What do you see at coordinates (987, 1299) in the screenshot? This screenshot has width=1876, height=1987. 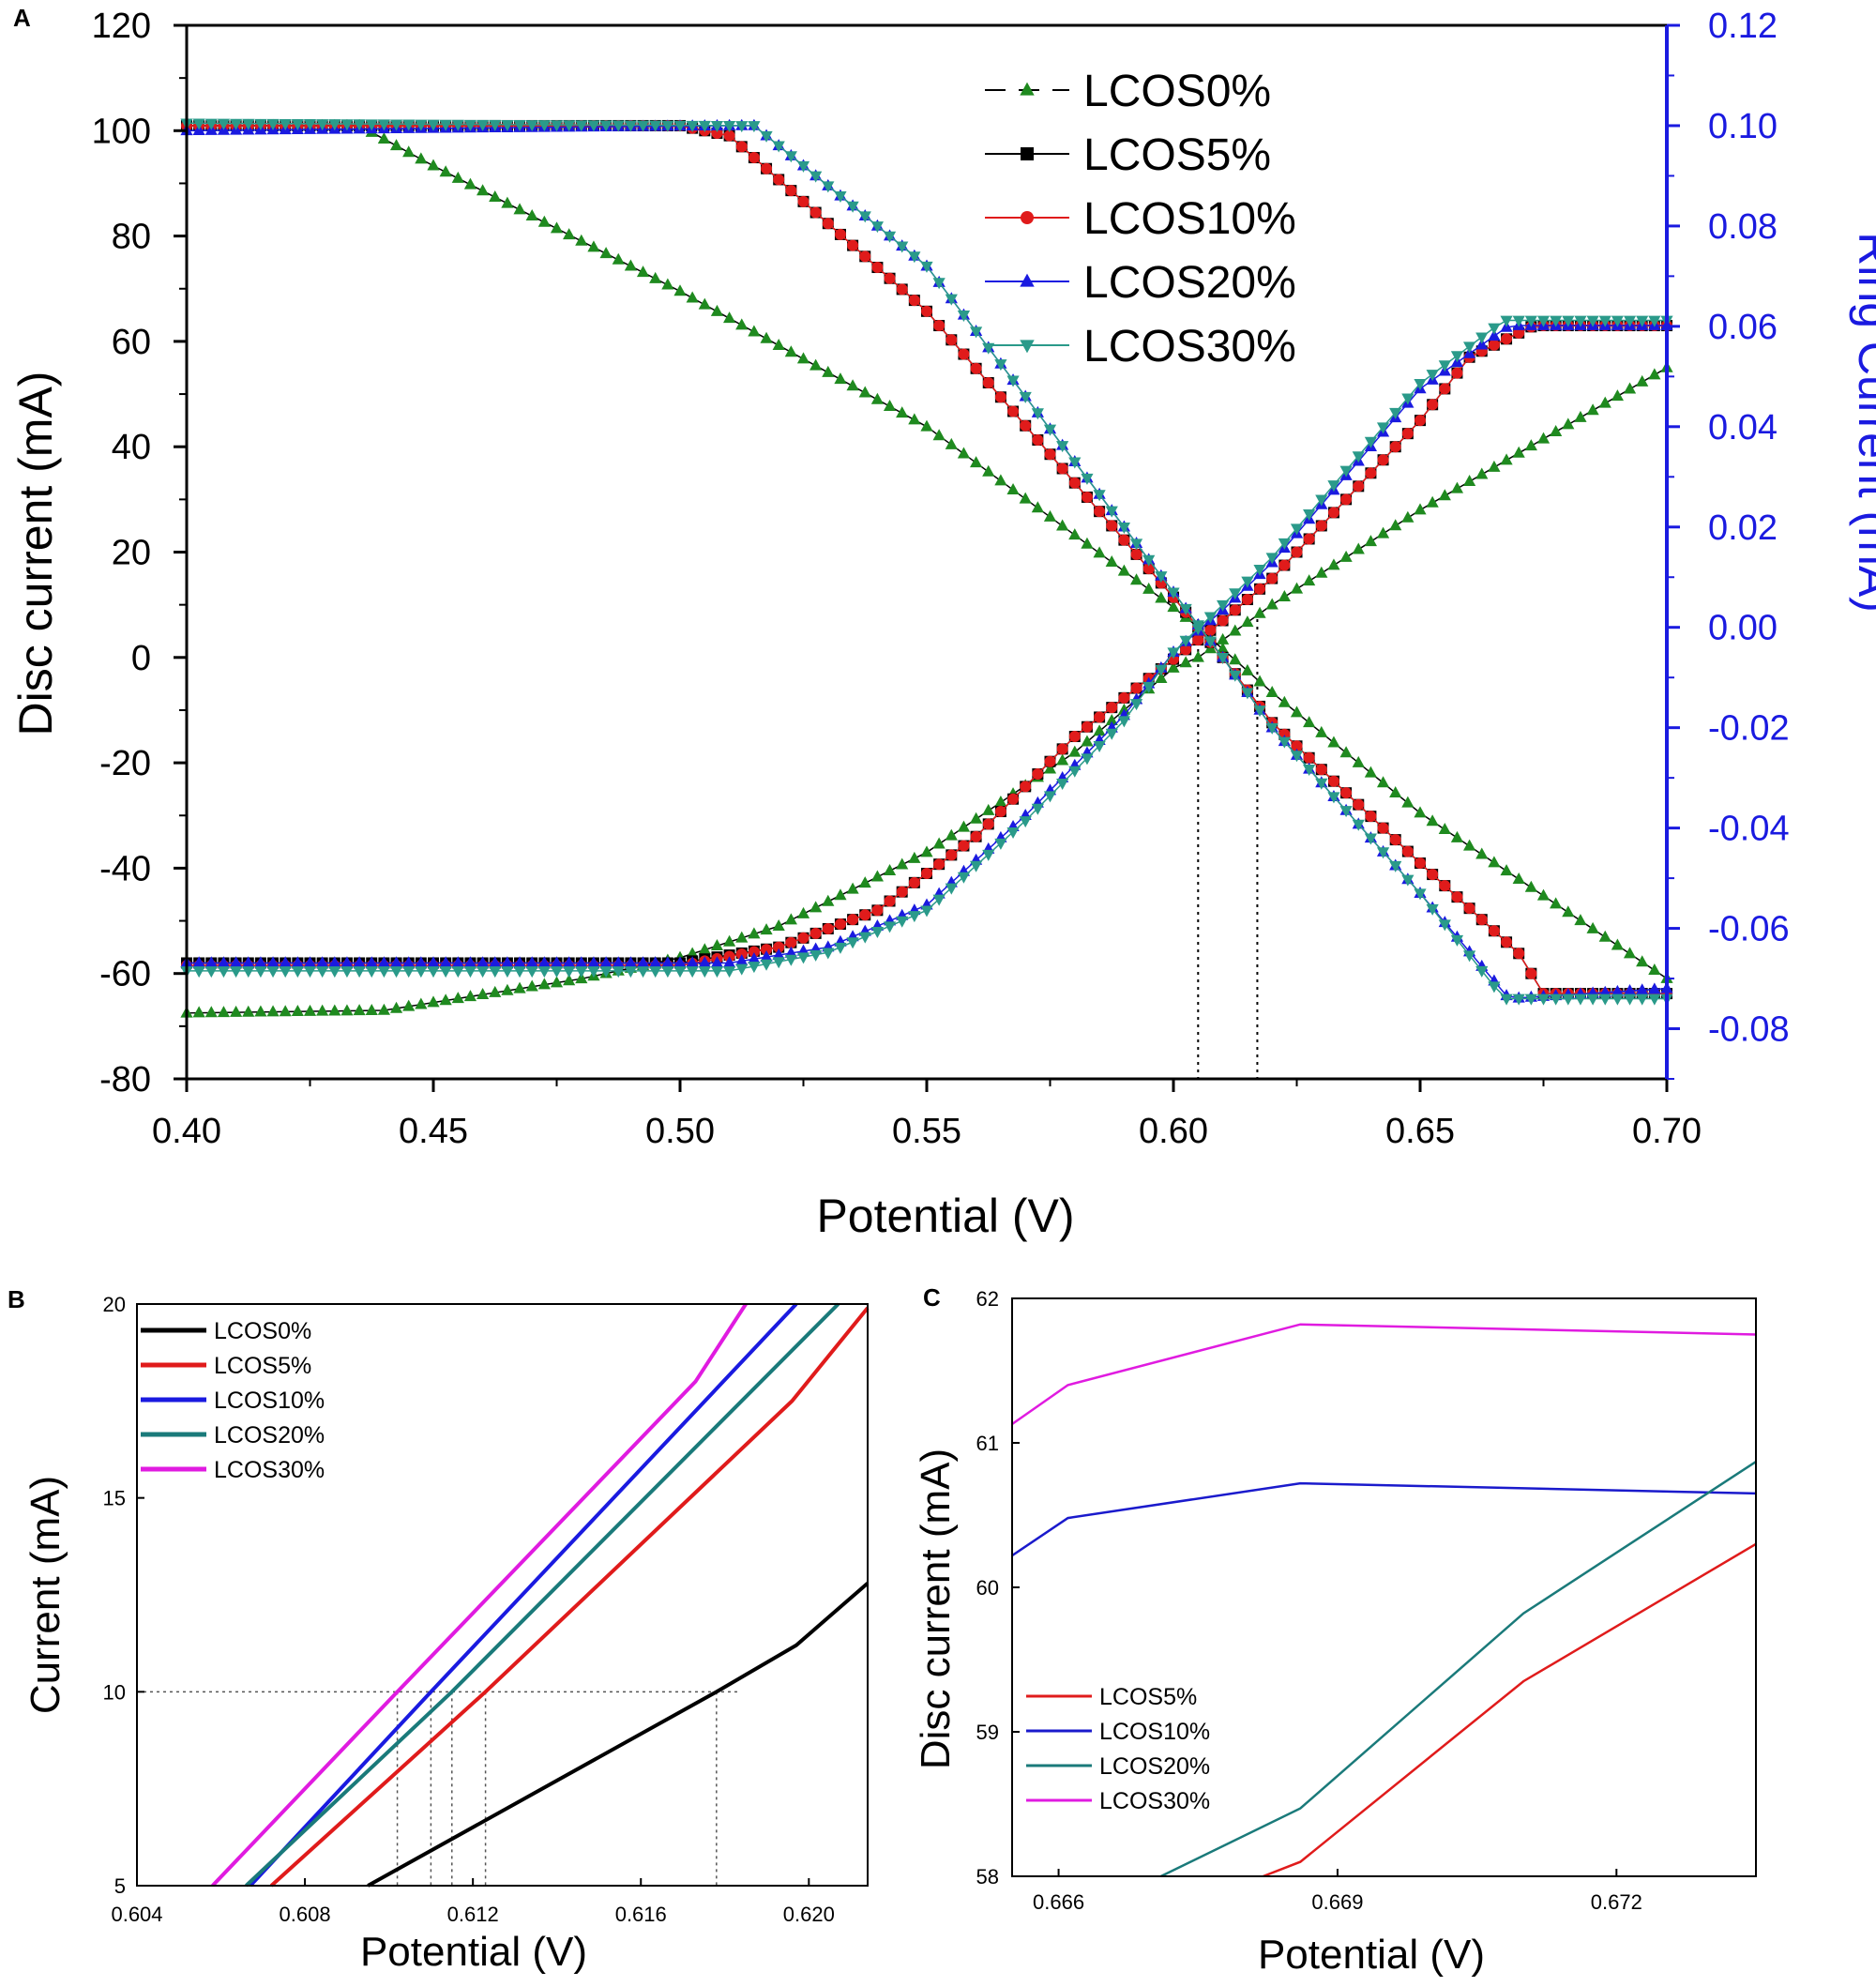 I see `y-tick-label: 62` at bounding box center [987, 1299].